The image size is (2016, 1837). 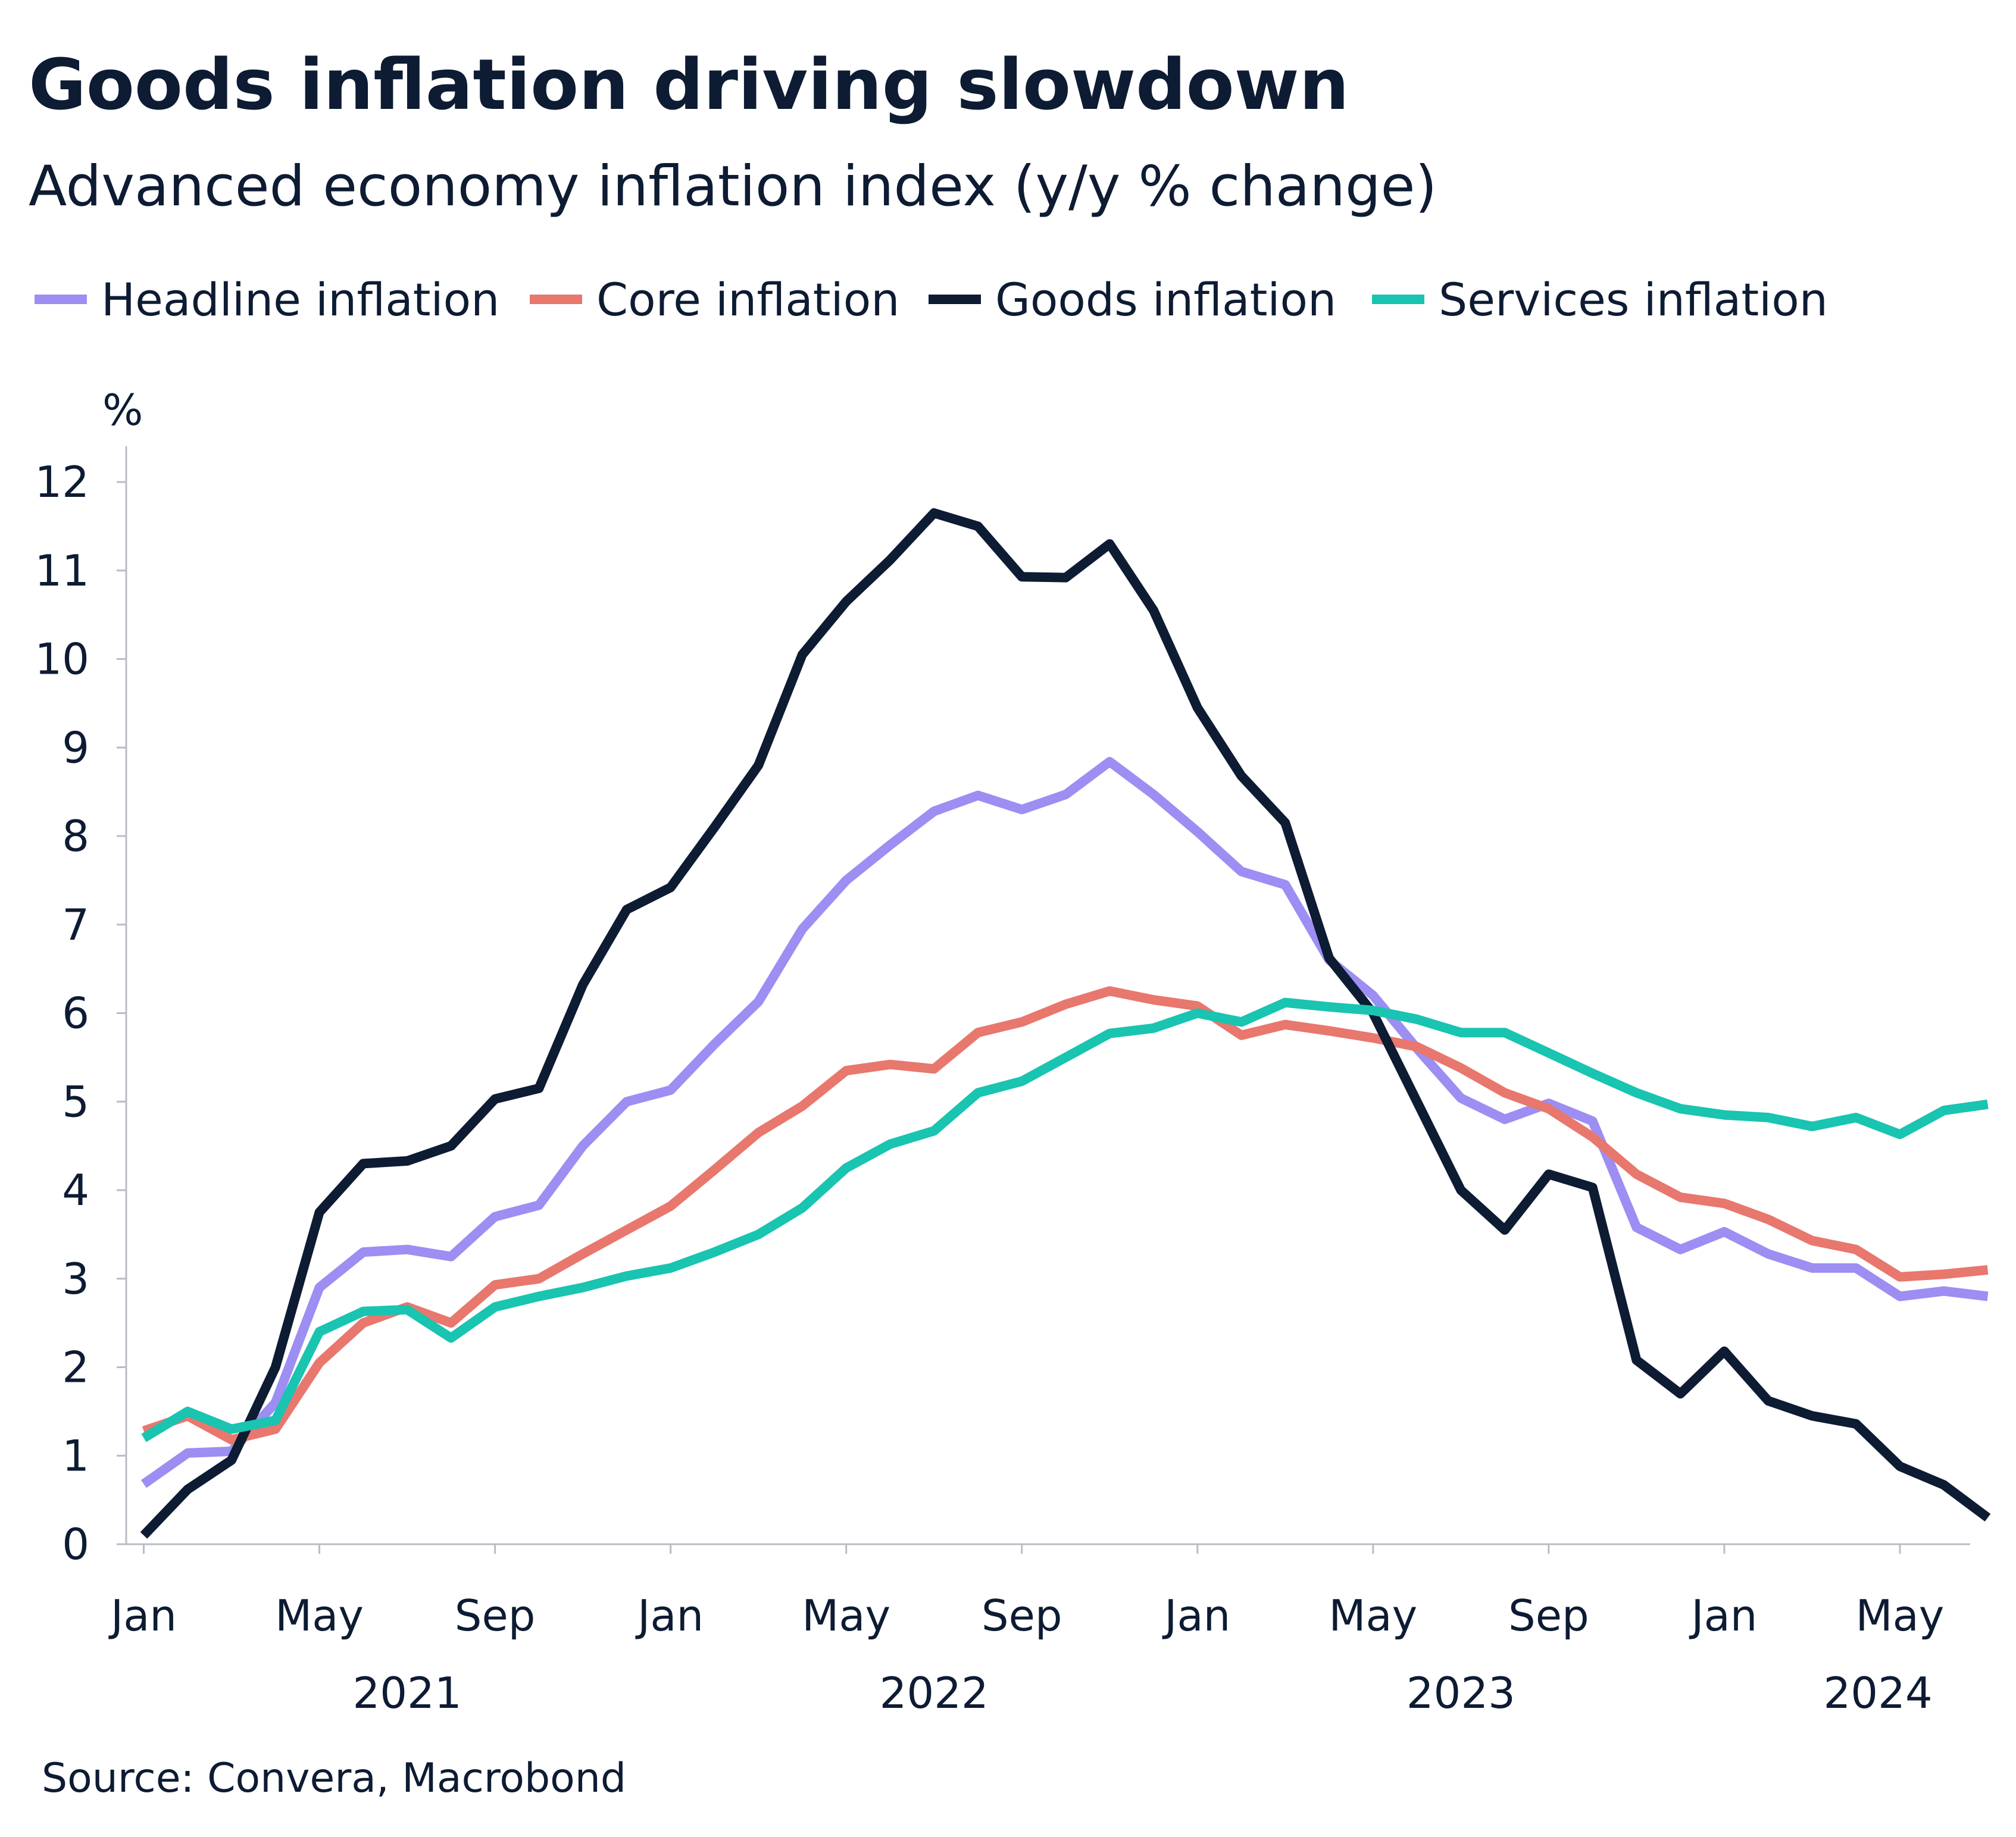 I want to click on x-tick-label-8: Sep, so click(x=1548, y=1616).